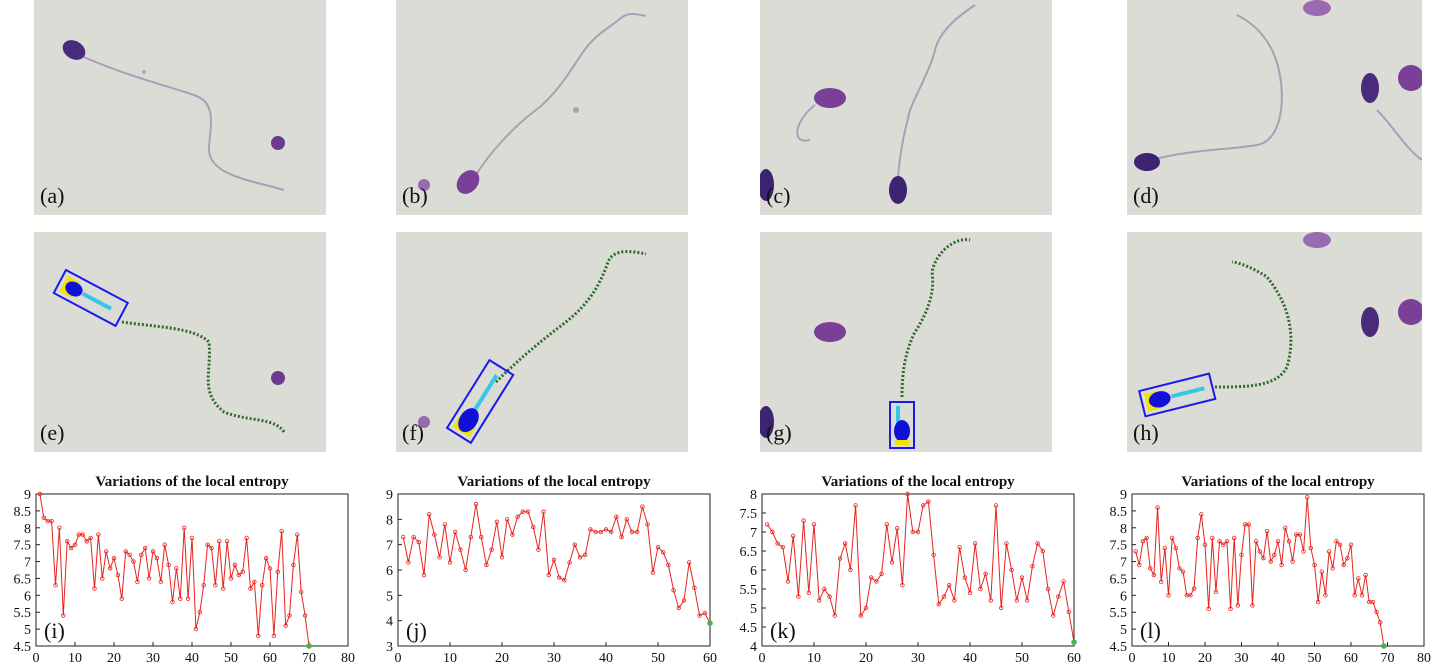 The image size is (1436, 667). Describe the element at coordinates (1123, 495) in the screenshot. I see `y-tick-label: 9` at that location.